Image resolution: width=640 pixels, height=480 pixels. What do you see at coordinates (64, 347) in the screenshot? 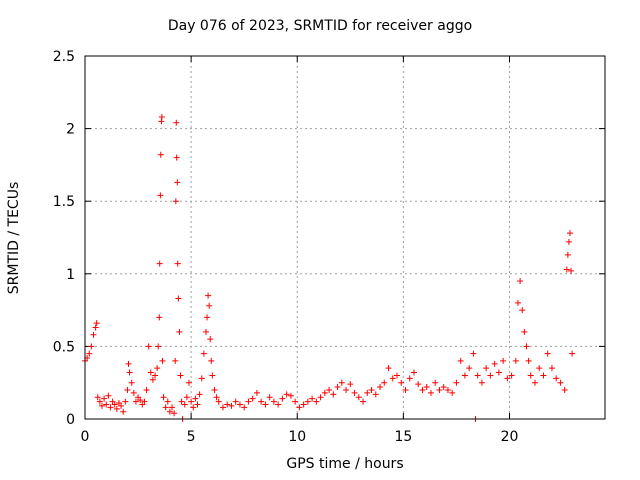
I see `y-tick-label: 0.5` at bounding box center [64, 347].